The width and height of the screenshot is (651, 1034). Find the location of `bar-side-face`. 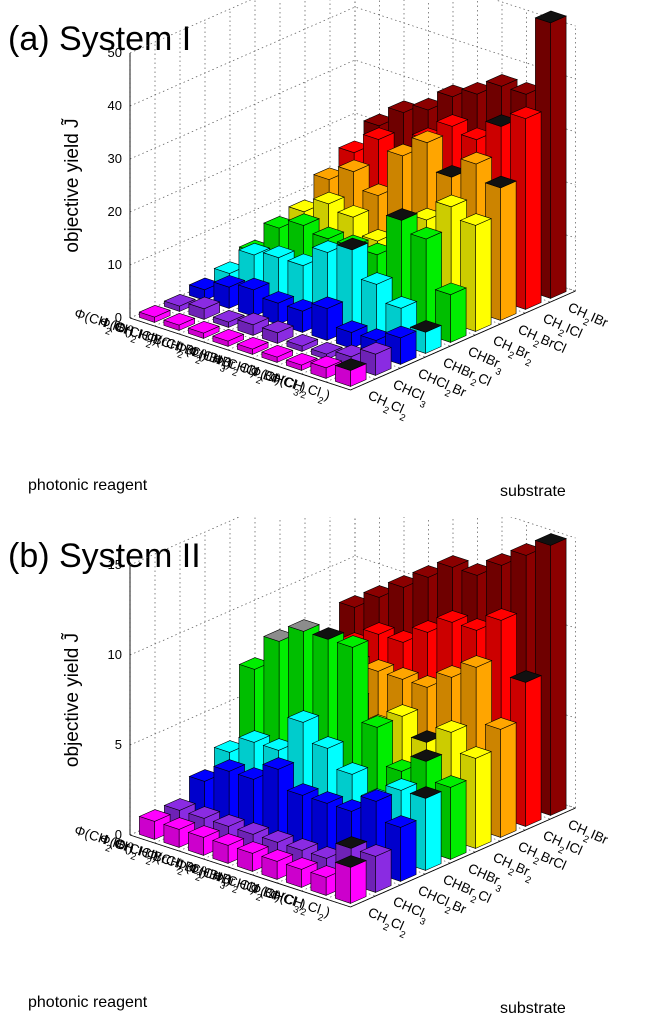

bar-side-face is located at coordinates (343, 882).